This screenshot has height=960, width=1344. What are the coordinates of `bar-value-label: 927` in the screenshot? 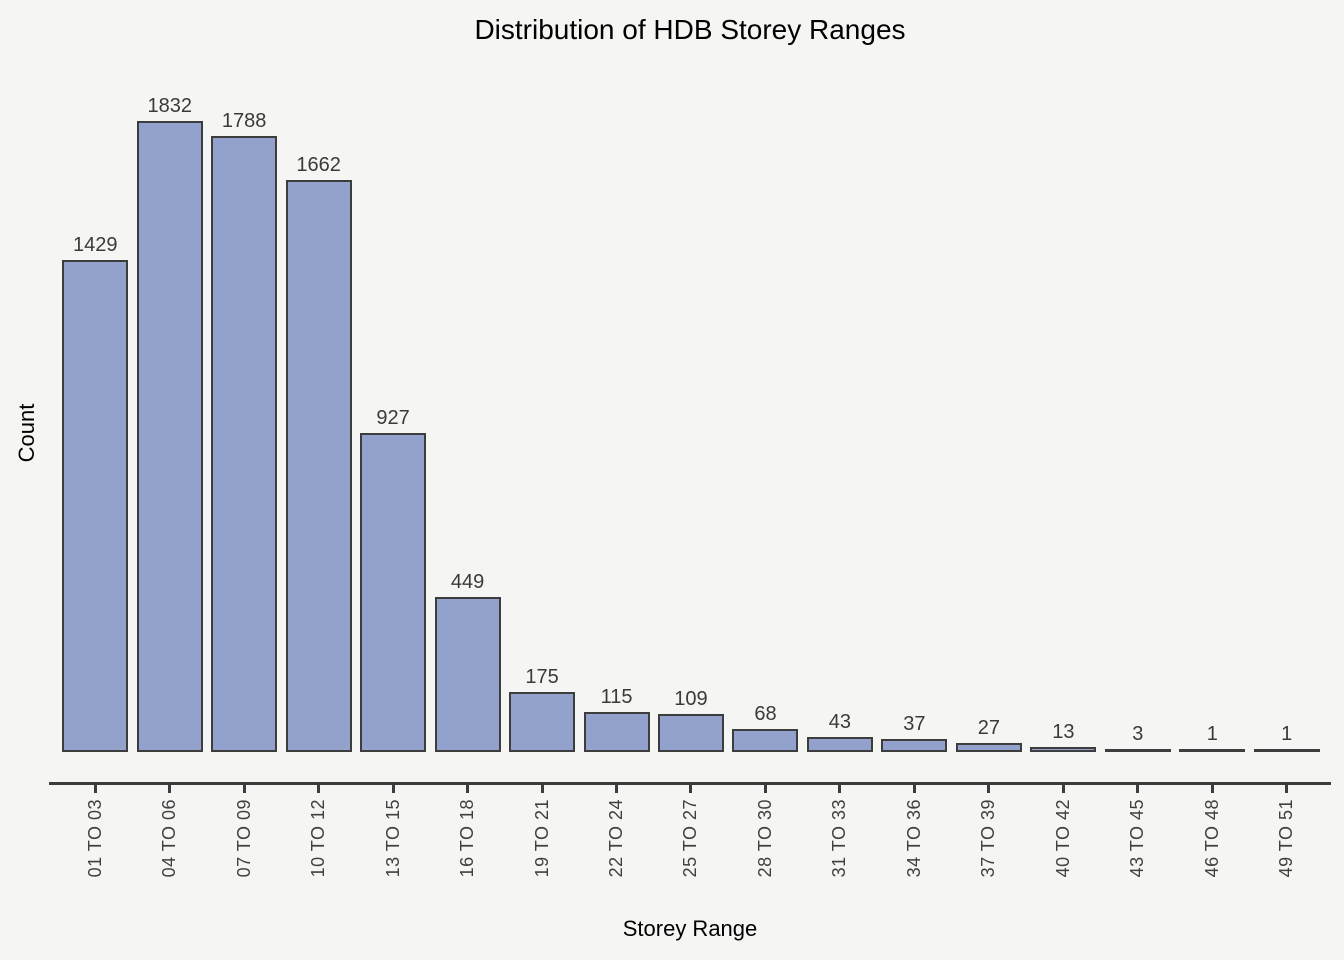 It's located at (393, 418).